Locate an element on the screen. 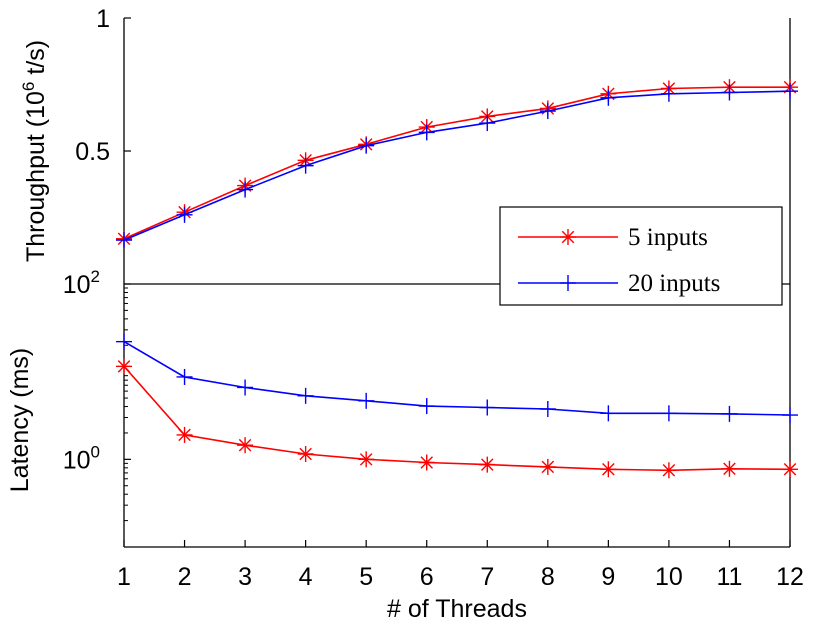 Image resolution: width=830 pixels, height=635 pixels. bottom-y-axis-label: Latency (ms) is located at coordinates (20, 420).